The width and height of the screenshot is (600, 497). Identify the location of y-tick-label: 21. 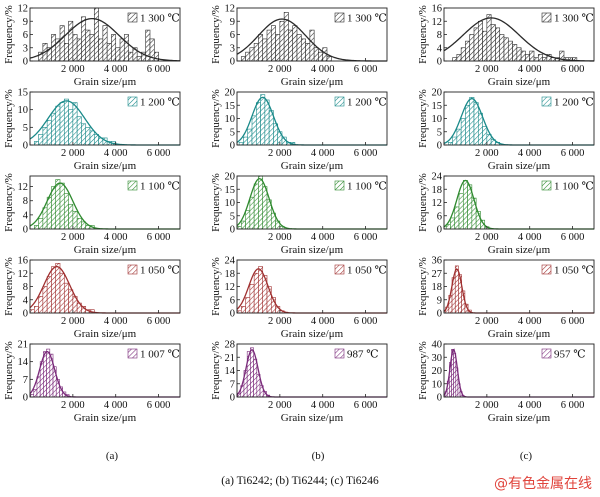
(230, 358).